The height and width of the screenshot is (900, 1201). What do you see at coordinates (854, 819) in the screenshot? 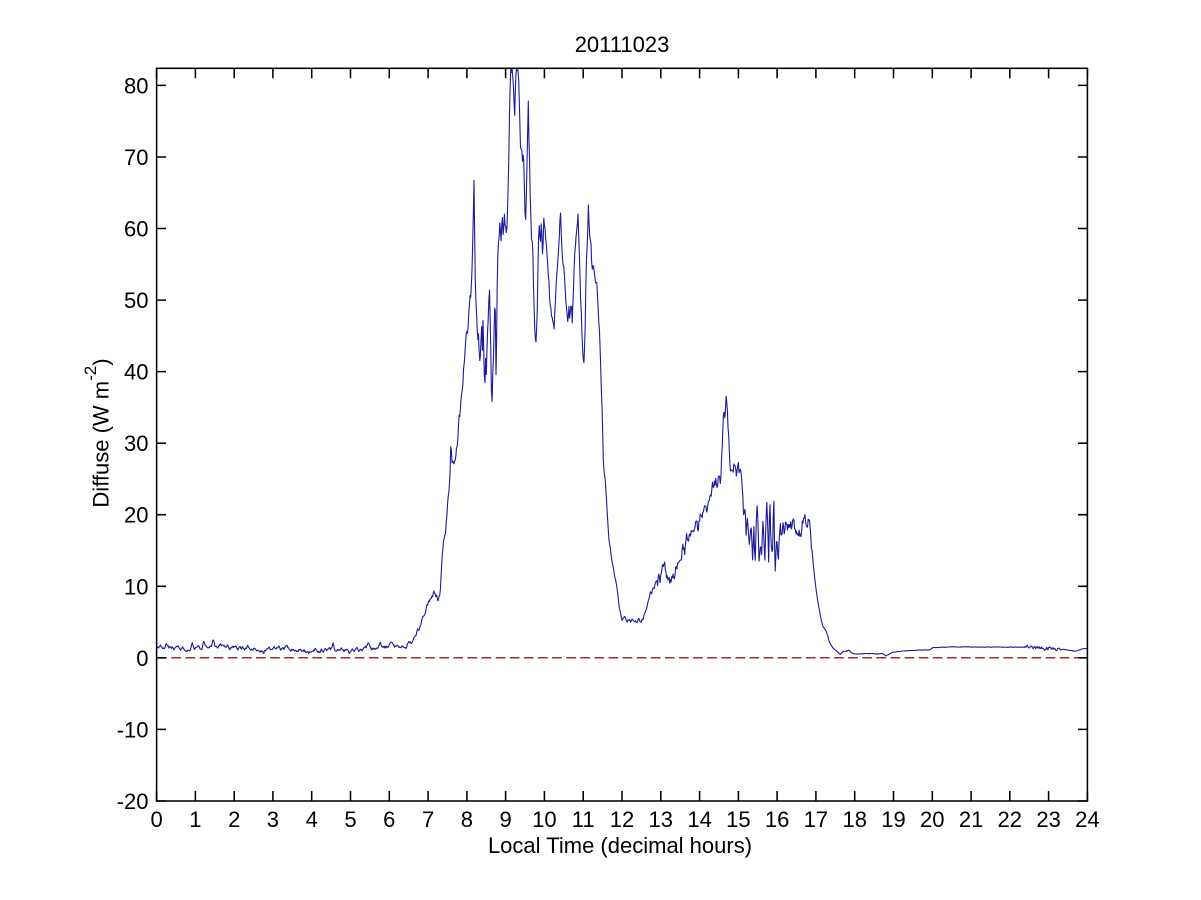
I see `svg-text: 18` at bounding box center [854, 819].